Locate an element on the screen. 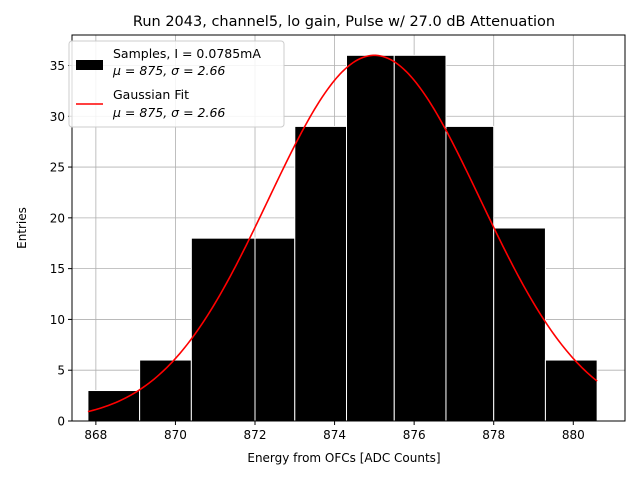 This screenshot has height=480, width=640. y-tick-label: 35 is located at coordinates (57, 66).